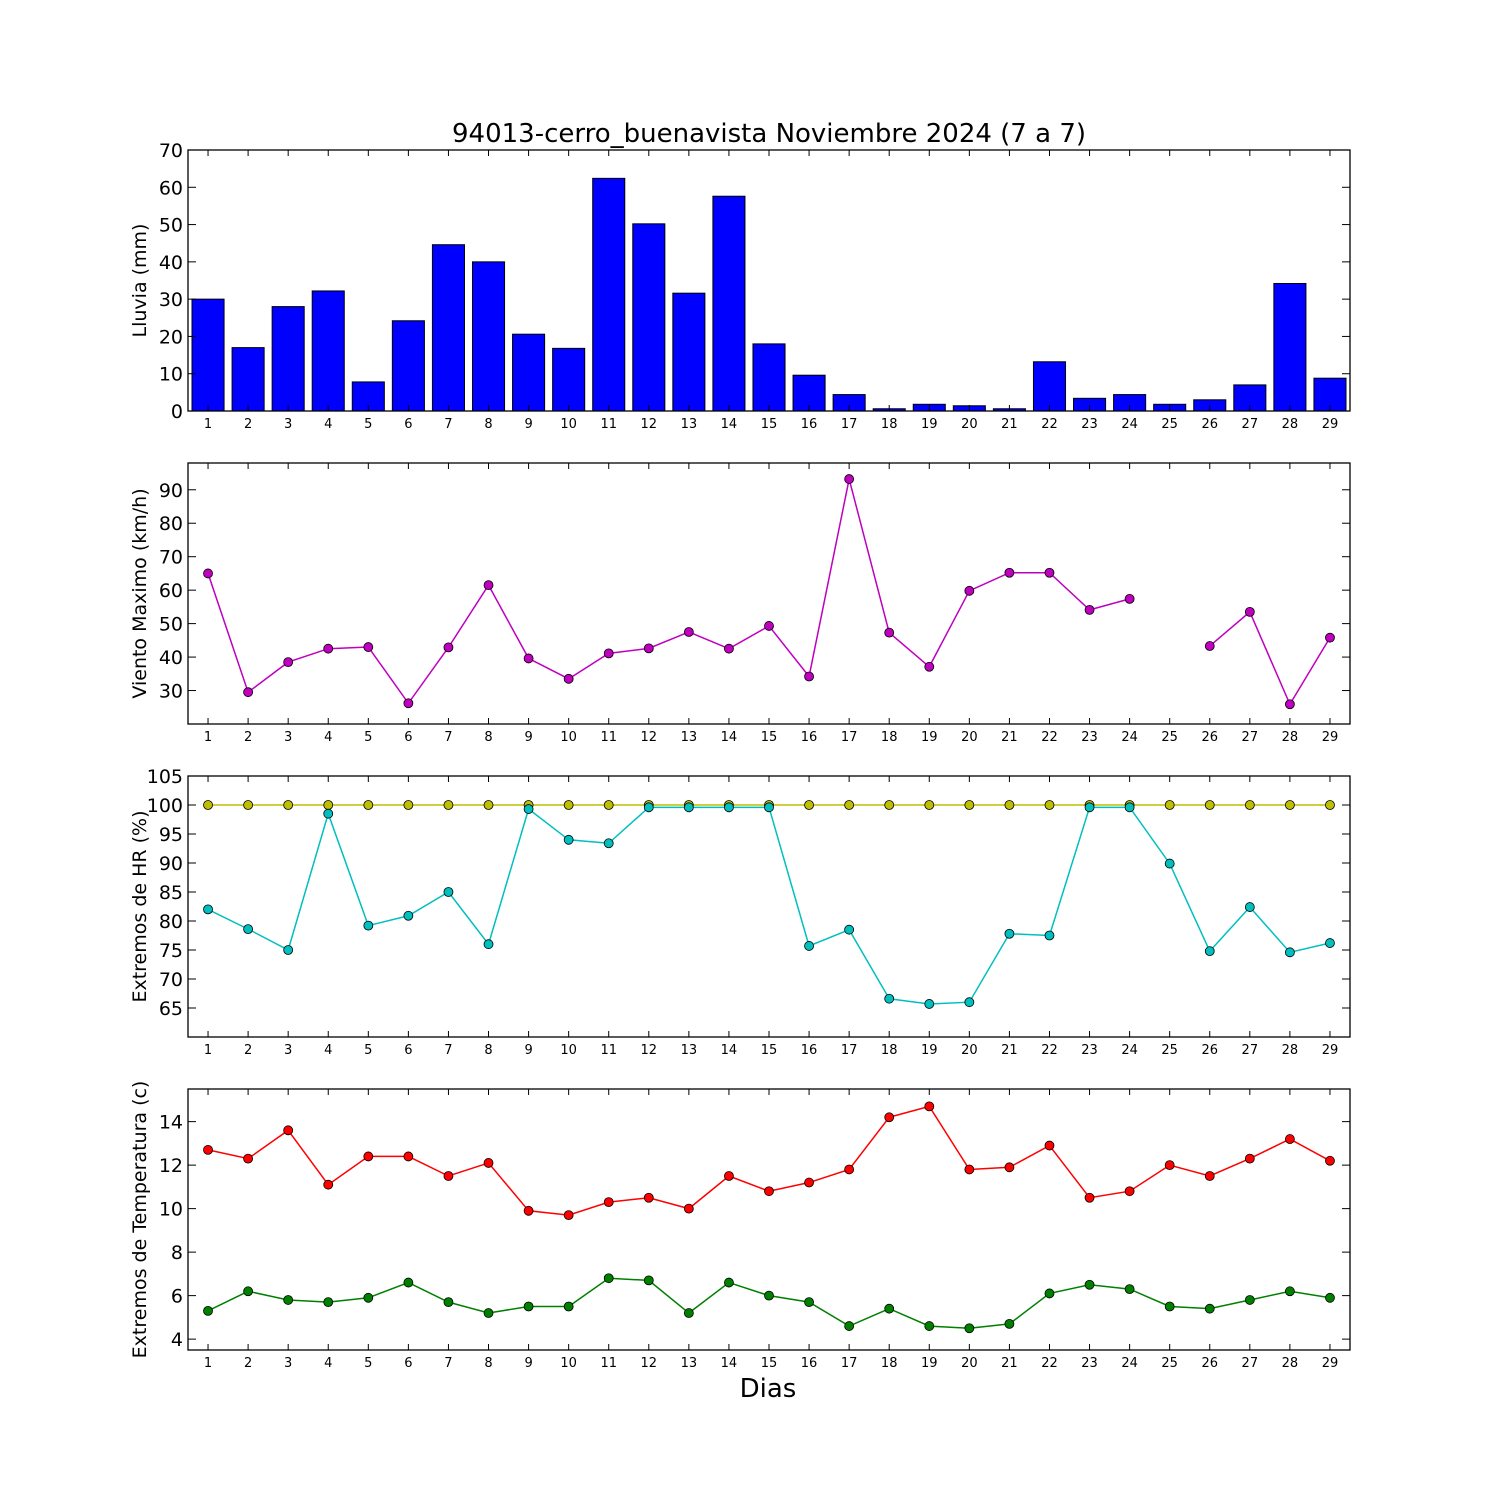 The height and width of the screenshot is (1500, 1500). What do you see at coordinates (248, 1363) in the screenshot?
I see `x-tick-label: 2` at bounding box center [248, 1363].